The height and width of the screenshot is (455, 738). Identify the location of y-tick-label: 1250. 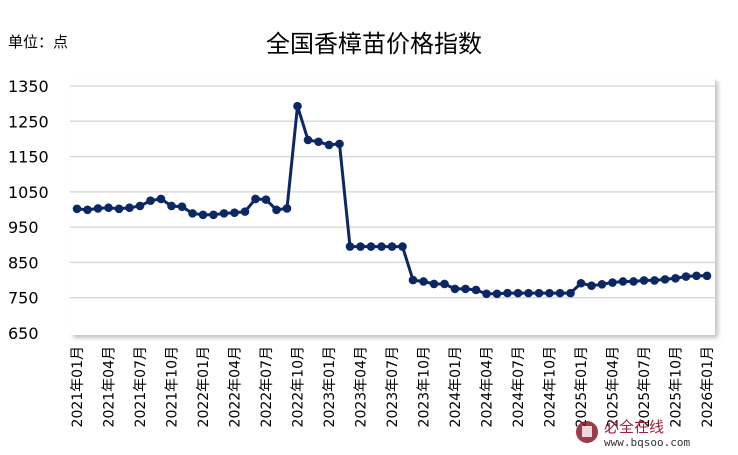
(28, 121).